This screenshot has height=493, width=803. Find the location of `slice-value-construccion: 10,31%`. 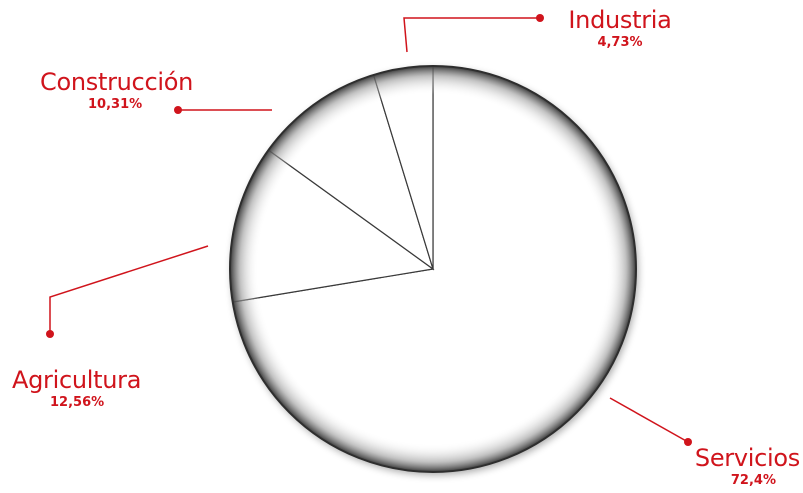

slice-value-construccion: 10,31% is located at coordinates (115, 104).